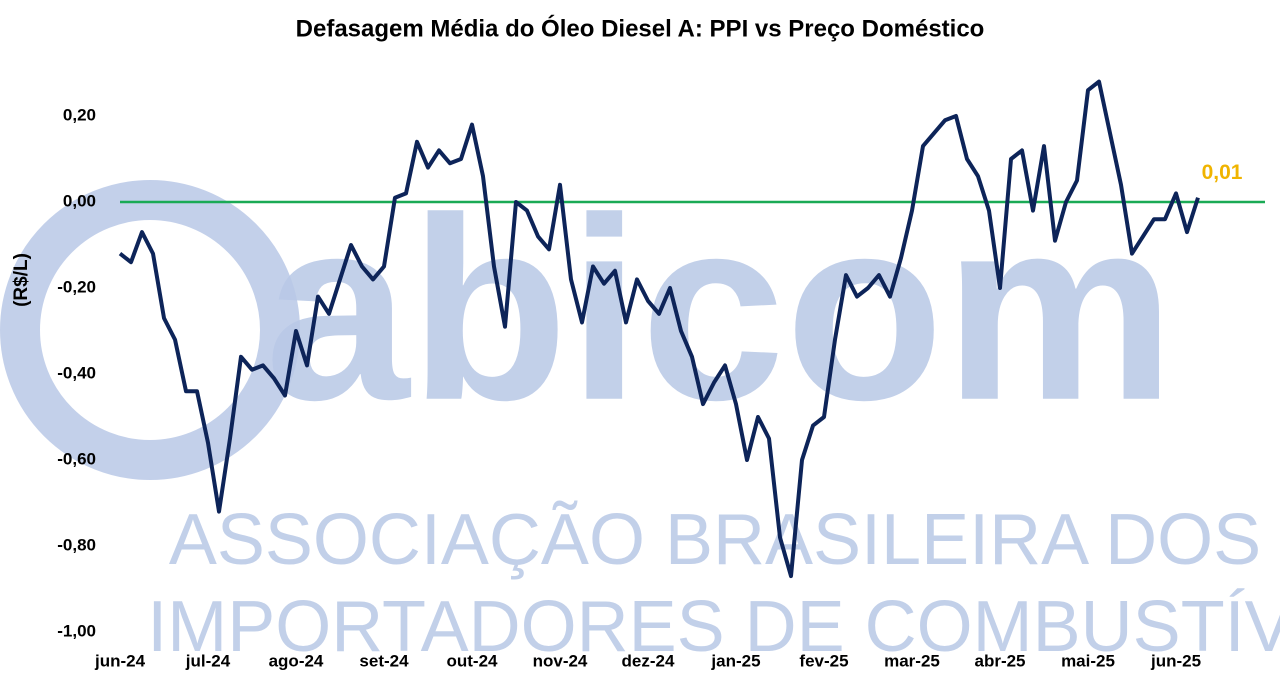 The width and height of the screenshot is (1280, 679). What do you see at coordinates (1175, 660) in the screenshot?
I see `x-tick-label: jun-25` at bounding box center [1175, 660].